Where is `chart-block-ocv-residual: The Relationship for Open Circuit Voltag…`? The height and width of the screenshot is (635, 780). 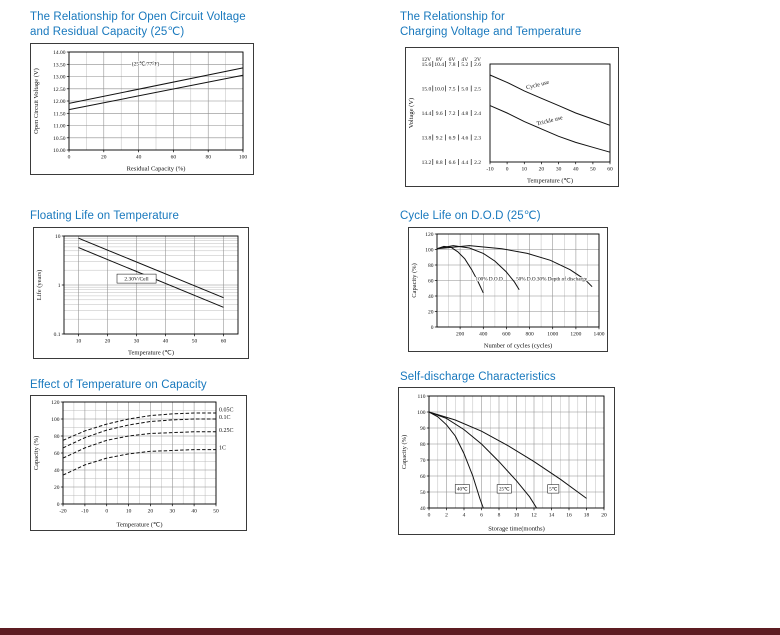
chart-block-ocv-residual: The Relationship for Open Circuit Voltag… is located at coordinates (142, 95).